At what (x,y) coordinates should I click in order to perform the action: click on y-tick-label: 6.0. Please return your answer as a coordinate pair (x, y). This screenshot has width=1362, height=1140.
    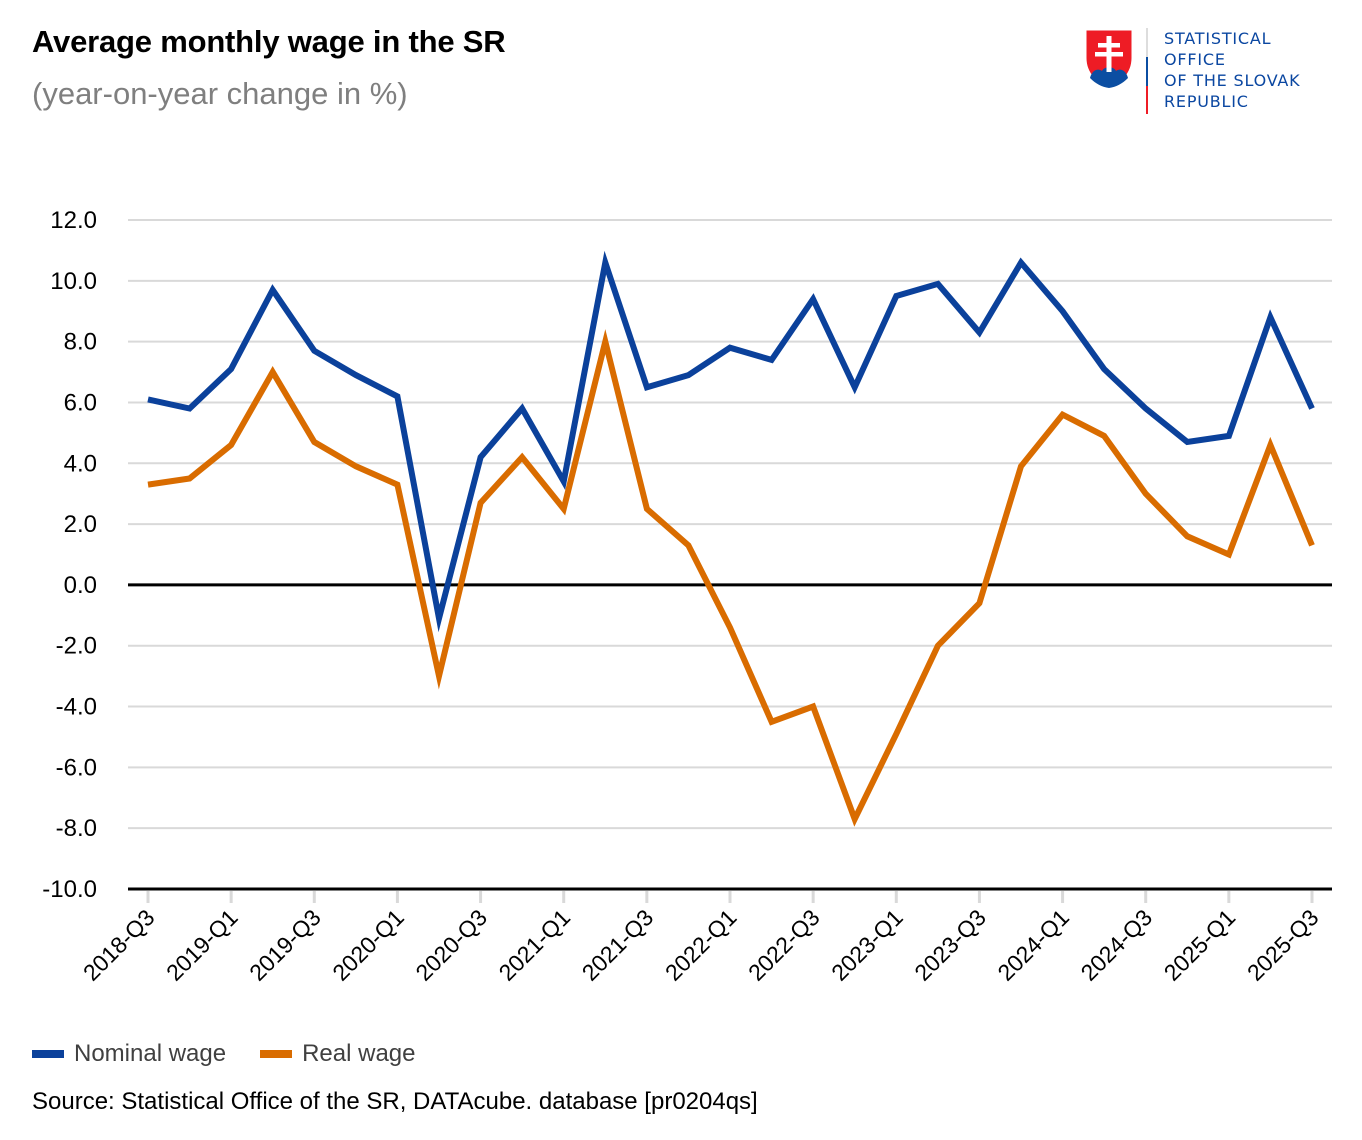
    Looking at the image, I should click on (80, 402).